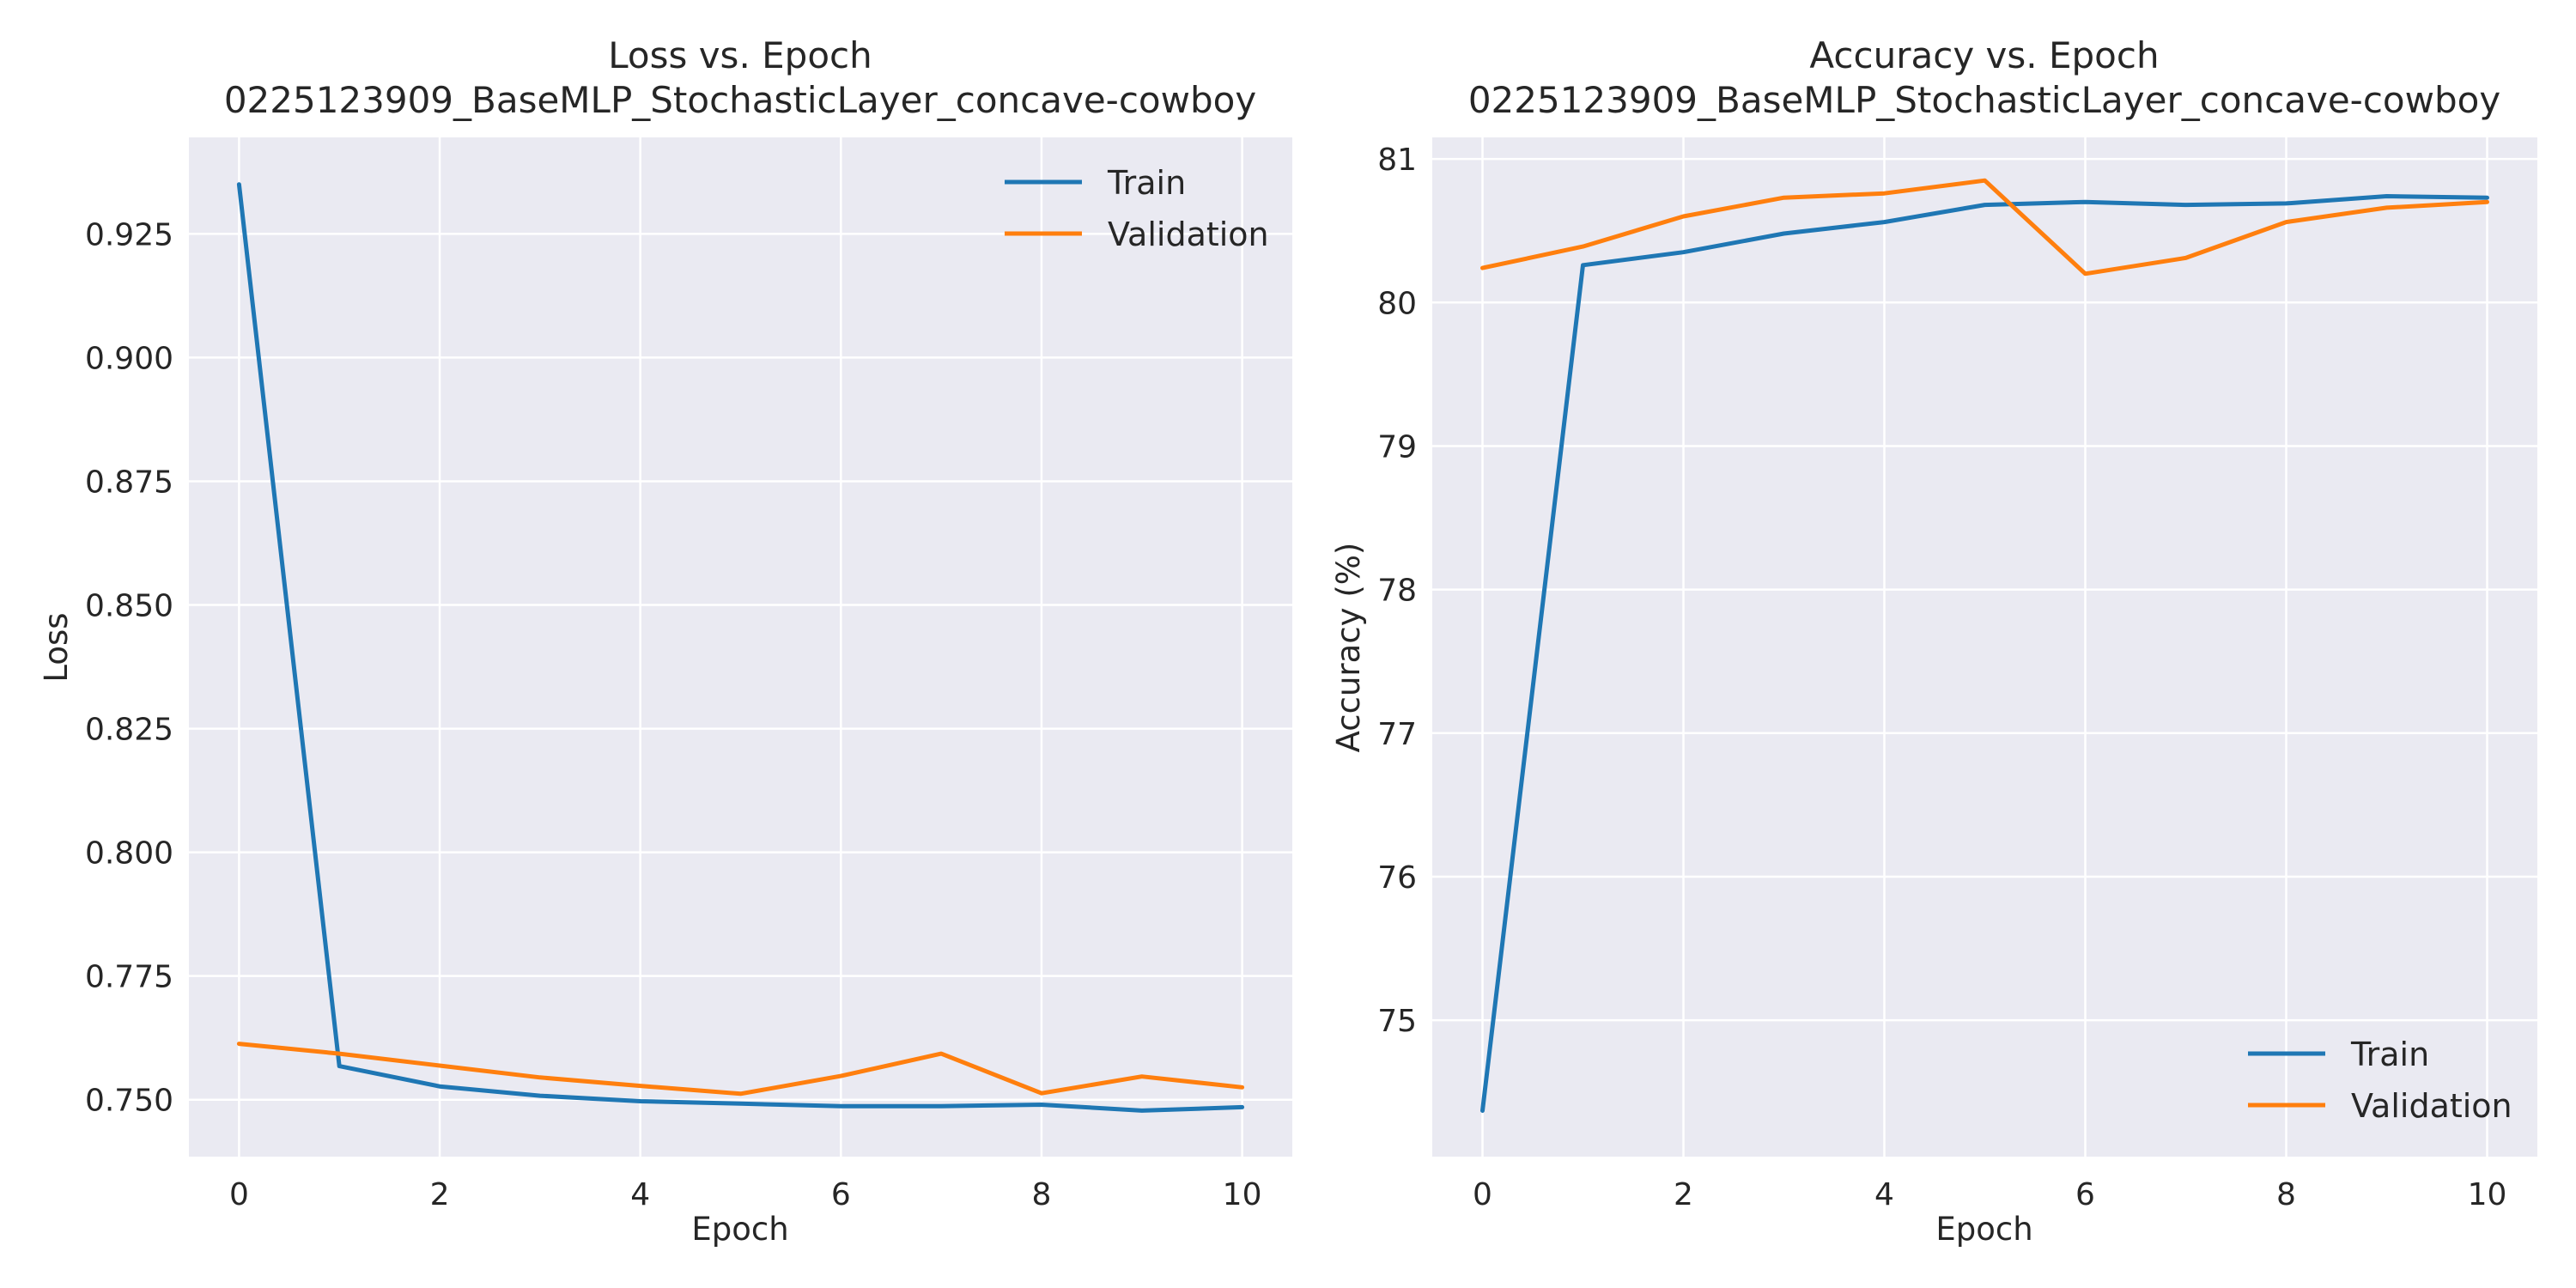  I want to click on y-tick-label: 0.850, so click(129, 607).